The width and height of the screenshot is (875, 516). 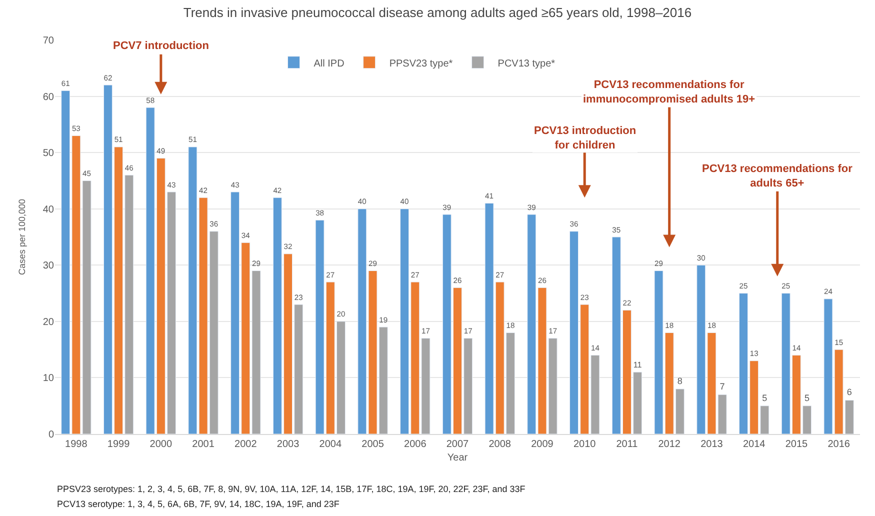 I want to click on data-label: 22, so click(x=627, y=303).